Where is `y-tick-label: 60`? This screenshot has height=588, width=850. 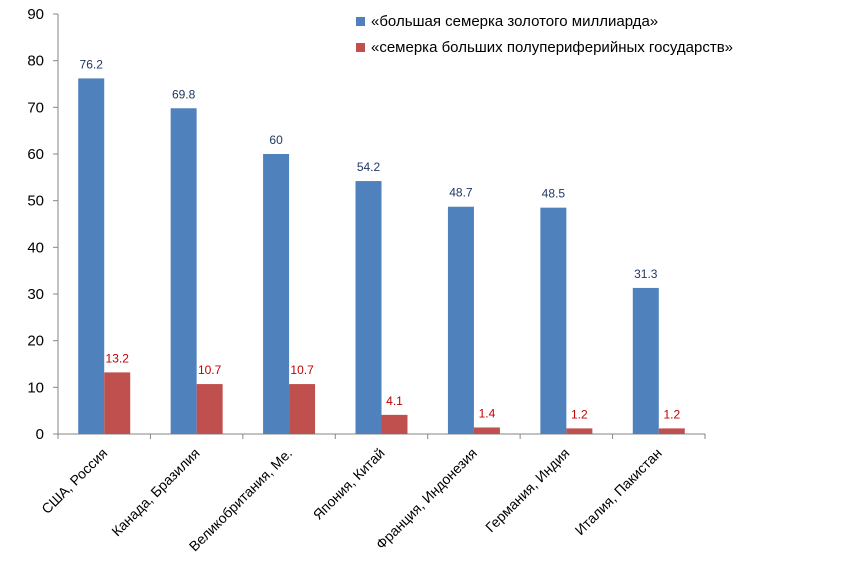
y-tick-label: 60 is located at coordinates (35, 154).